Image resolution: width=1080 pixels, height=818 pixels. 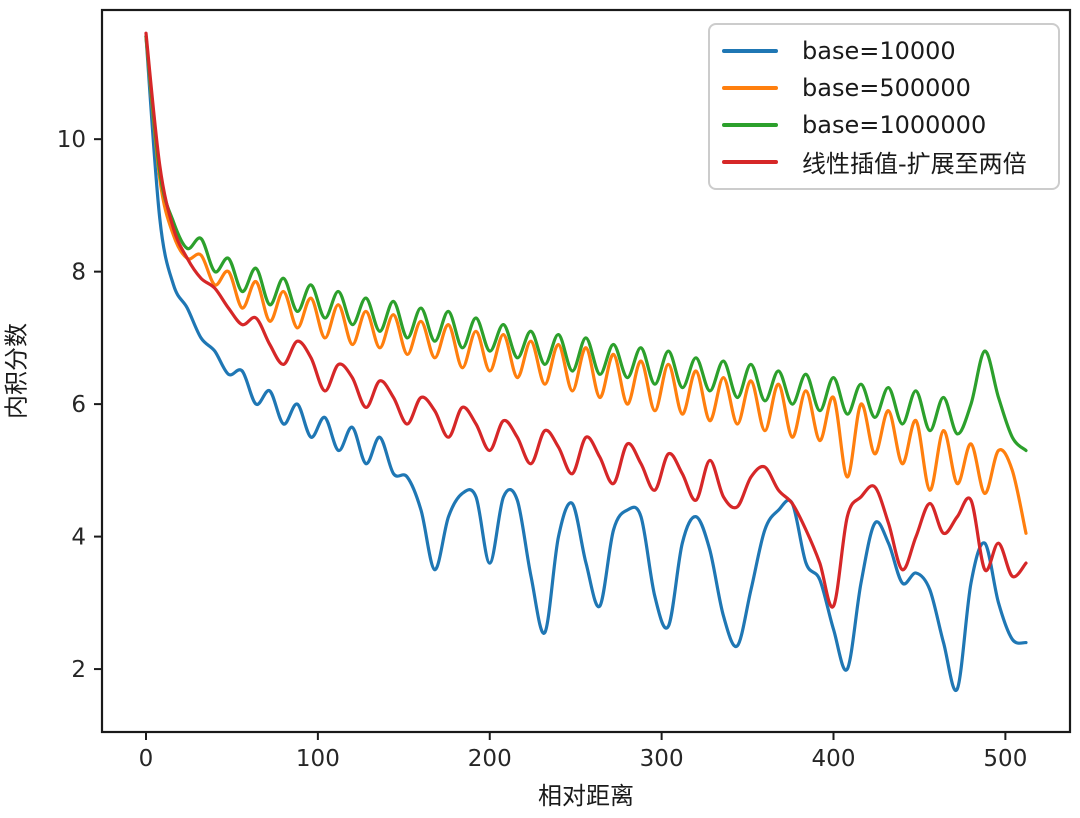 What do you see at coordinates (490, 759) in the screenshot?
I see `x-tick-label: 200` at bounding box center [490, 759].